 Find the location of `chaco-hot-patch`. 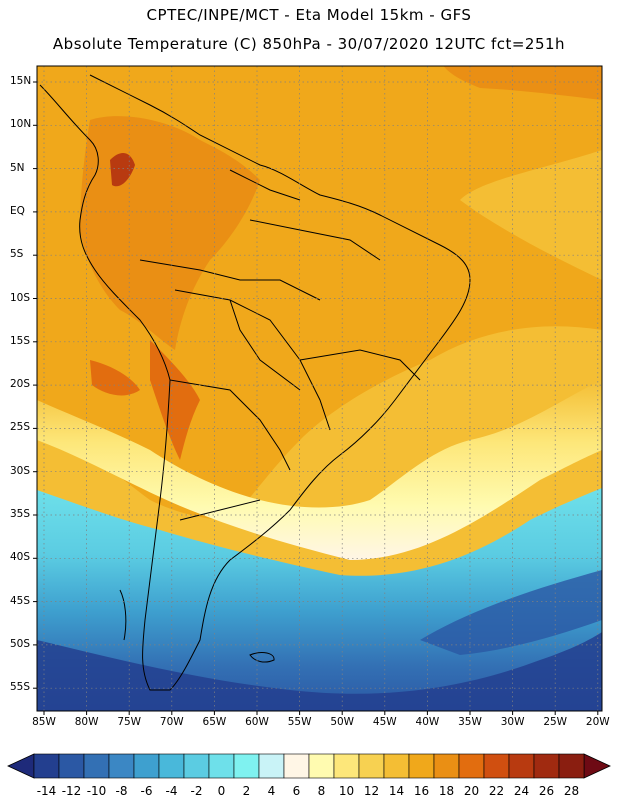

chaco-hot-patch is located at coordinates (175, 400).